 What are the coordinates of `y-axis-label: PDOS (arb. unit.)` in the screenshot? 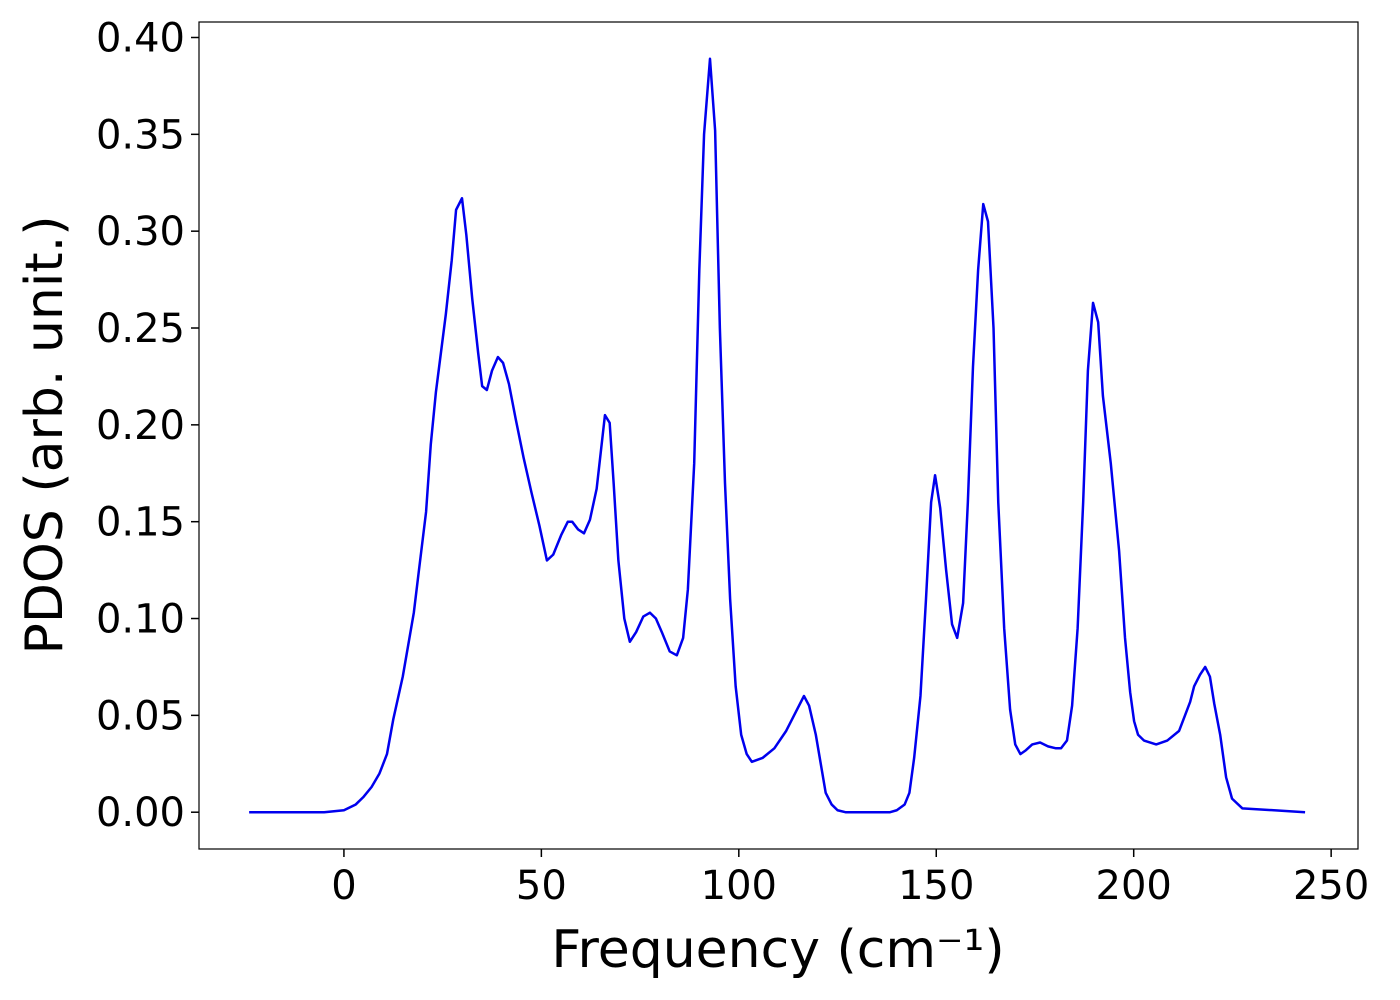 It's located at (45, 434).